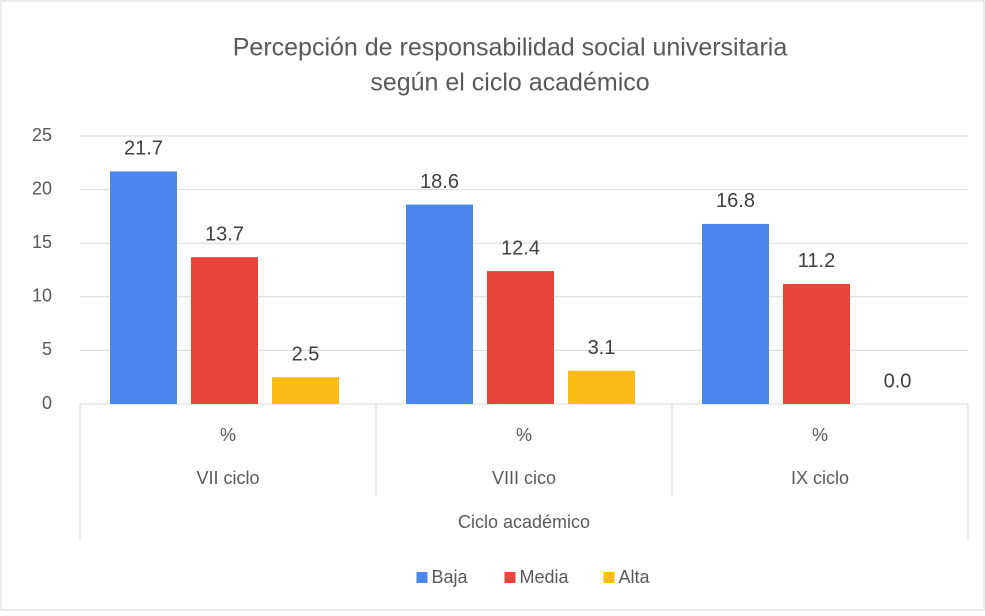 The image size is (985, 616). What do you see at coordinates (898, 381) in the screenshot?
I see `data-label: 0.0` at bounding box center [898, 381].